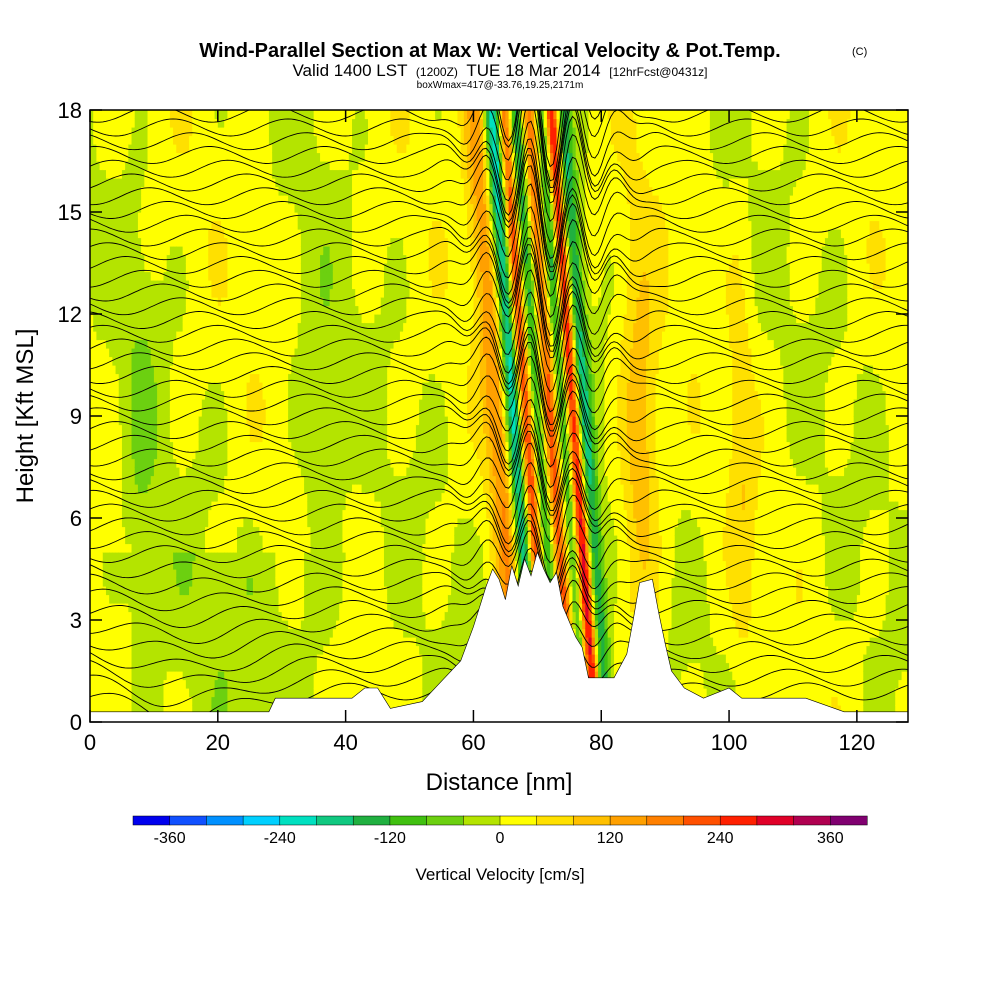 This screenshot has height=1000, width=1000. I want to click on subtitle-utc: (1200Z), so click(437, 72).